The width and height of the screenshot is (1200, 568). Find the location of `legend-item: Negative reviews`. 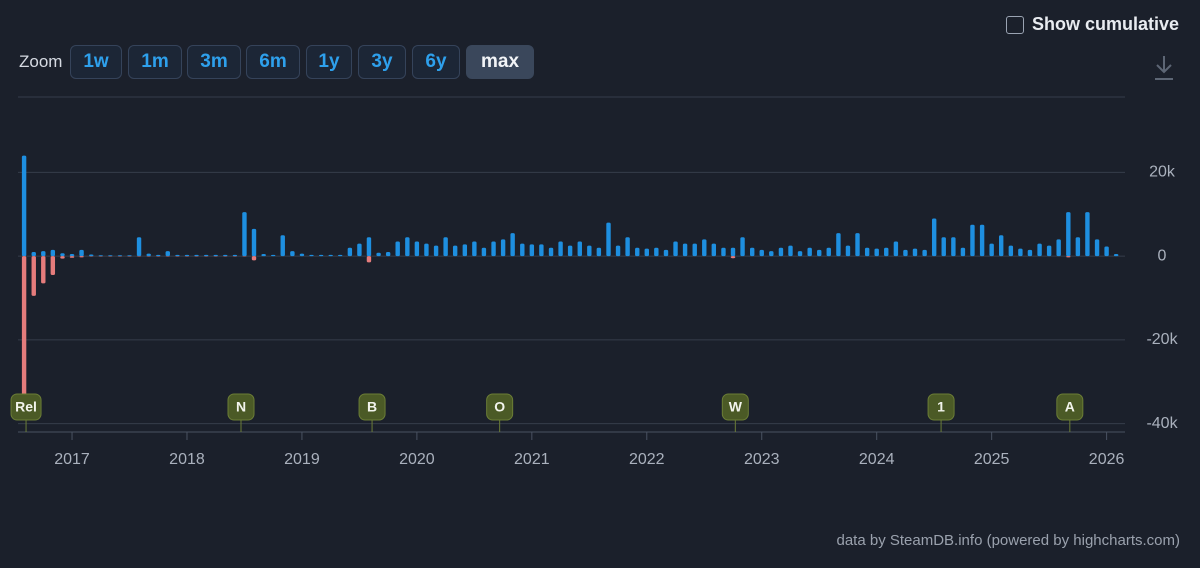

legend-item: Negative reviews is located at coordinates (575, 499).